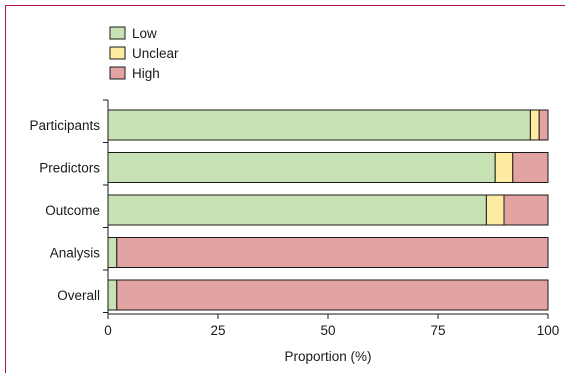 The width and height of the screenshot is (565, 373). I want to click on bar-overall-low, so click(112, 295).